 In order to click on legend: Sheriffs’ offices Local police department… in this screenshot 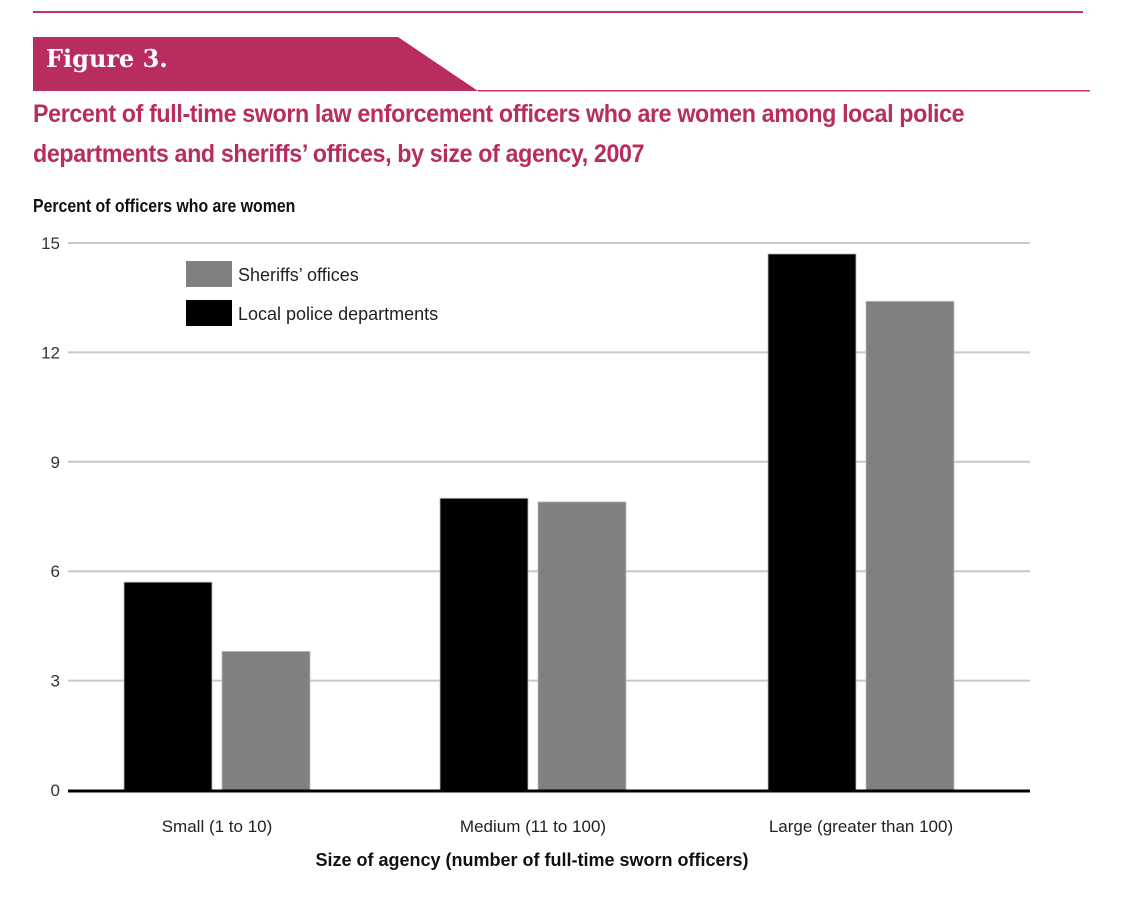, I will do `click(312, 293)`.